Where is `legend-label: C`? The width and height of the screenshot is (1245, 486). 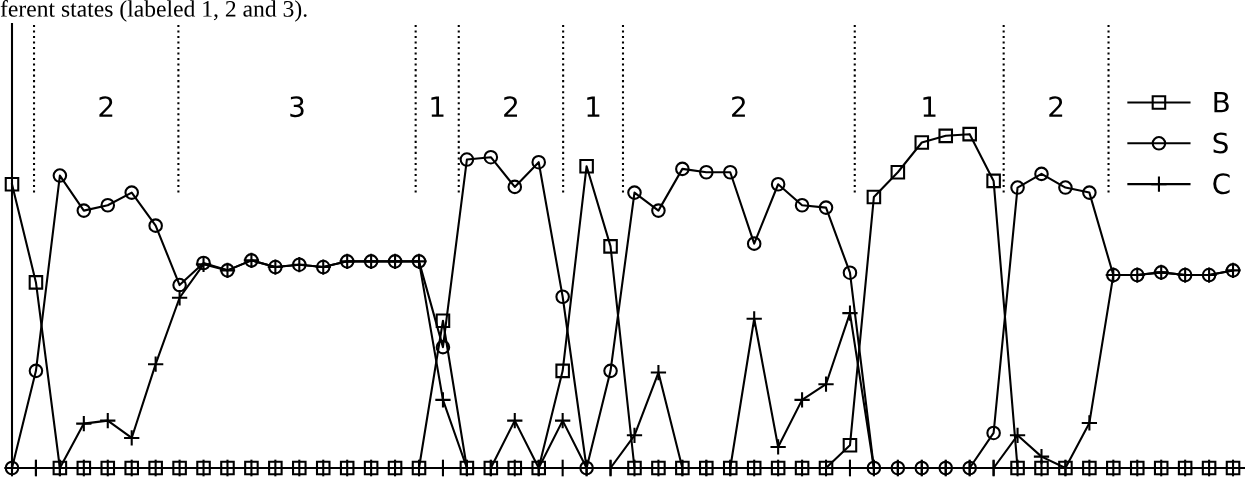
legend-label: C is located at coordinates (1221, 184).